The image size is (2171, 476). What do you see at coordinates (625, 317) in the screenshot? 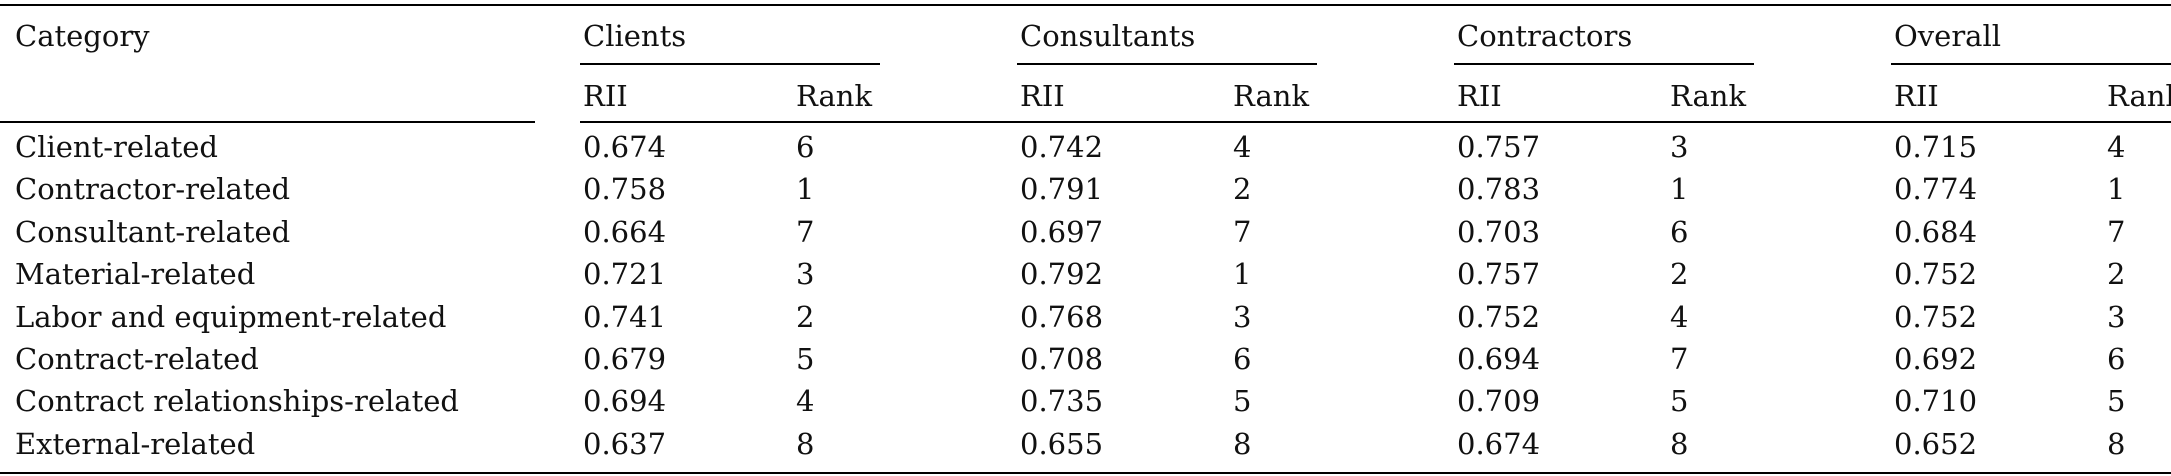
I see `clients-rii-cell: 0.741` at bounding box center [625, 317].